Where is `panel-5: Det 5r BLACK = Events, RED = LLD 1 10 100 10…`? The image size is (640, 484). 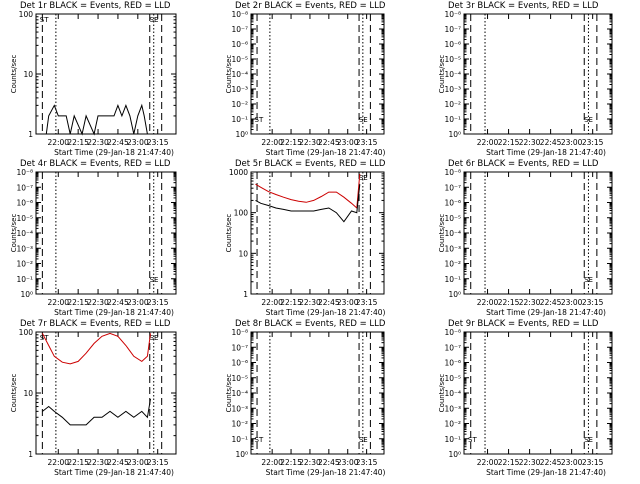
panel-5: Det 5r BLACK = Events, RED = LLD 1 10 100 10… is located at coordinates (305, 238).